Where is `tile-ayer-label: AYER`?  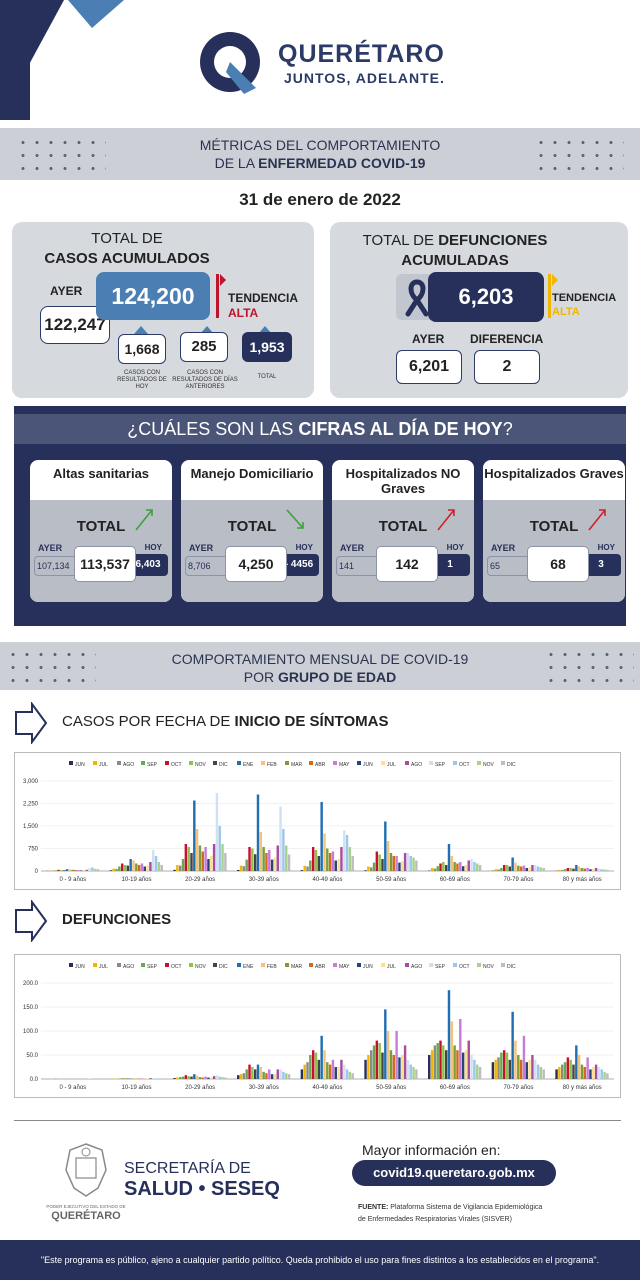
tile-ayer-label: AYER is located at coordinates (201, 548).